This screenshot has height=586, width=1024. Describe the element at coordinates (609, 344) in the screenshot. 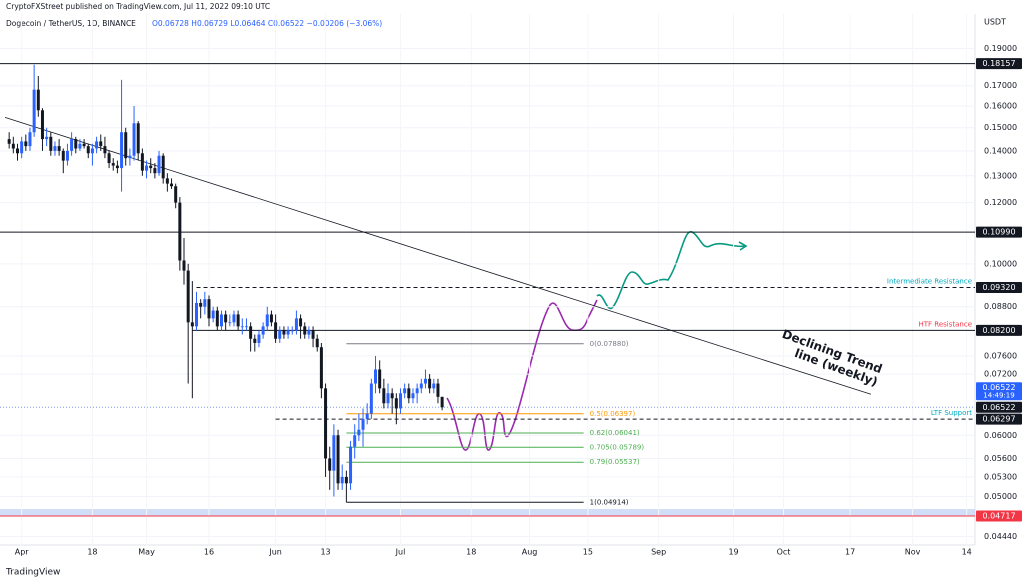

I see `fib-label: 0(0.07880)` at that location.